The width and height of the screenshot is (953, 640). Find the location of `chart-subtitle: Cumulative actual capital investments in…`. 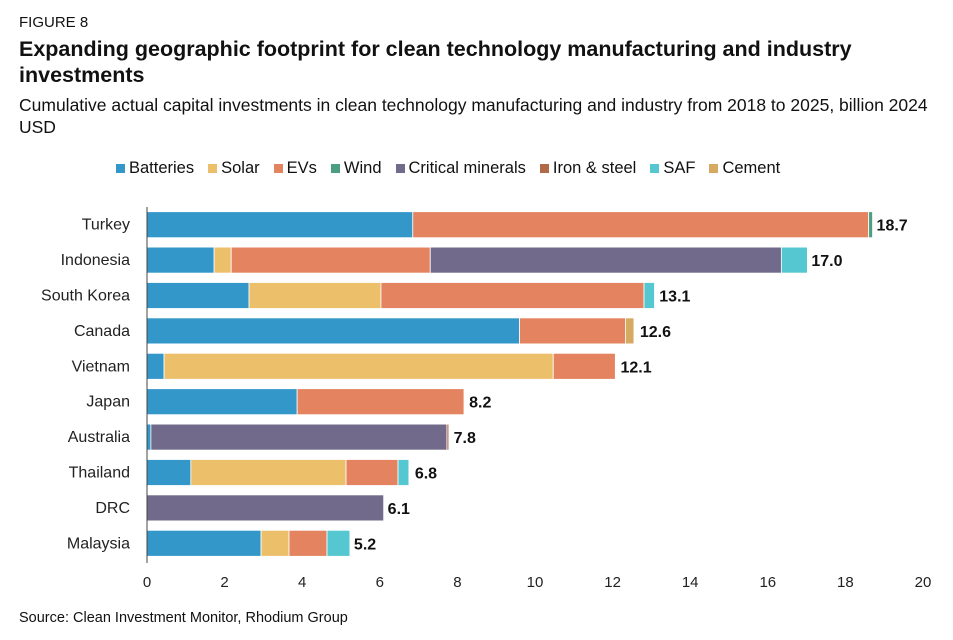

chart-subtitle: Cumulative actual capital investments in… is located at coordinates (473, 116).